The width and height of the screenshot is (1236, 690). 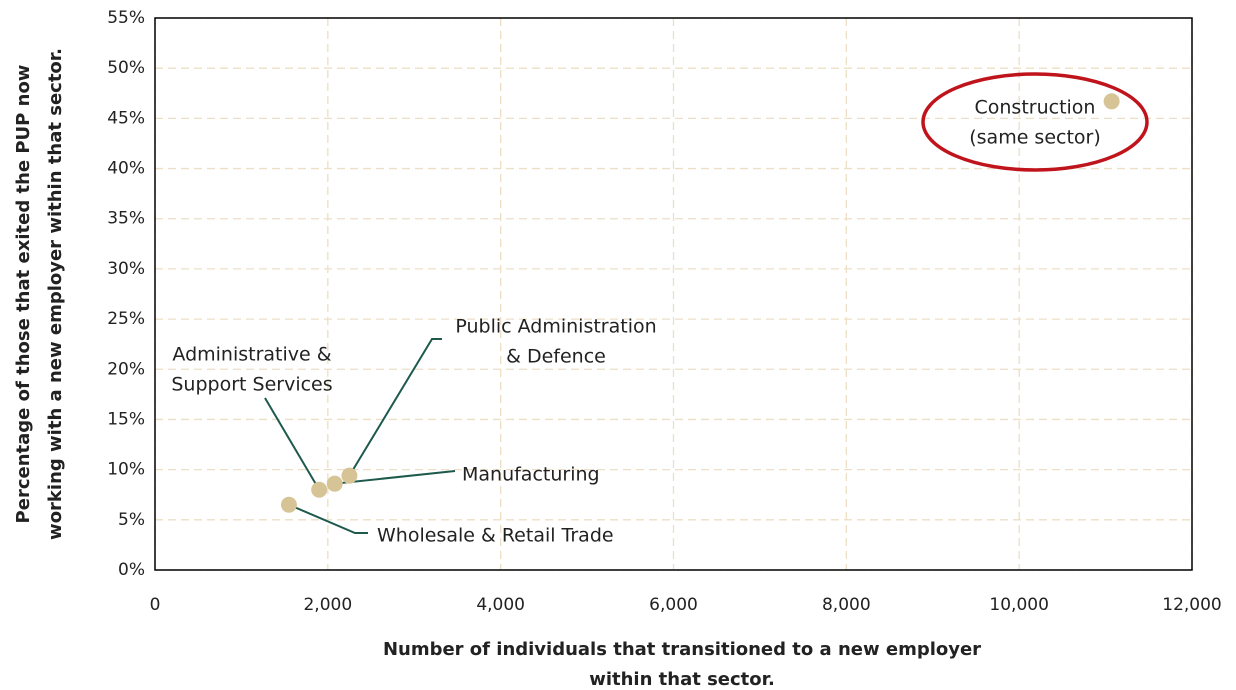 I want to click on y-tick-label: 35%, so click(x=126, y=219).